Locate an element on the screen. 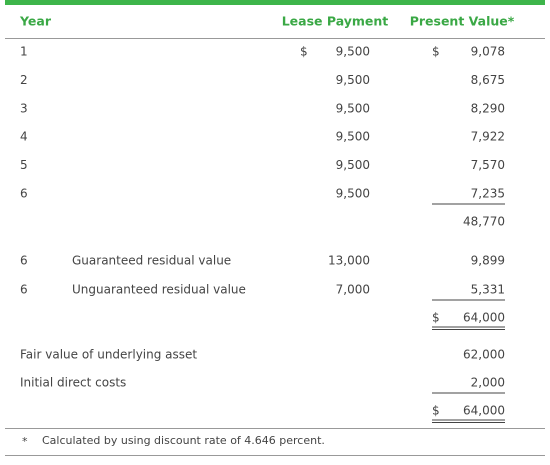 This screenshot has width=550, height=465. top-bar is located at coordinates (275, 2).